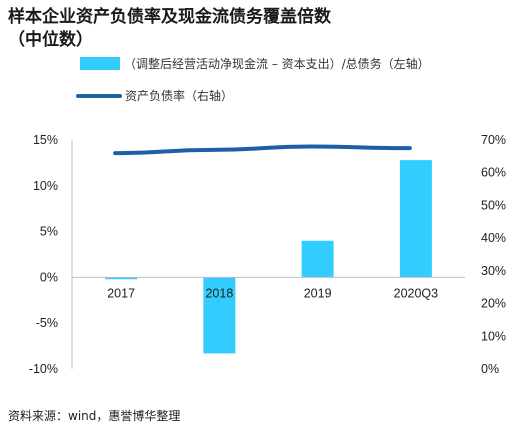  What do you see at coordinates (493, 336) in the screenshot?
I see `y-right-tick-label: 10%` at bounding box center [493, 336].